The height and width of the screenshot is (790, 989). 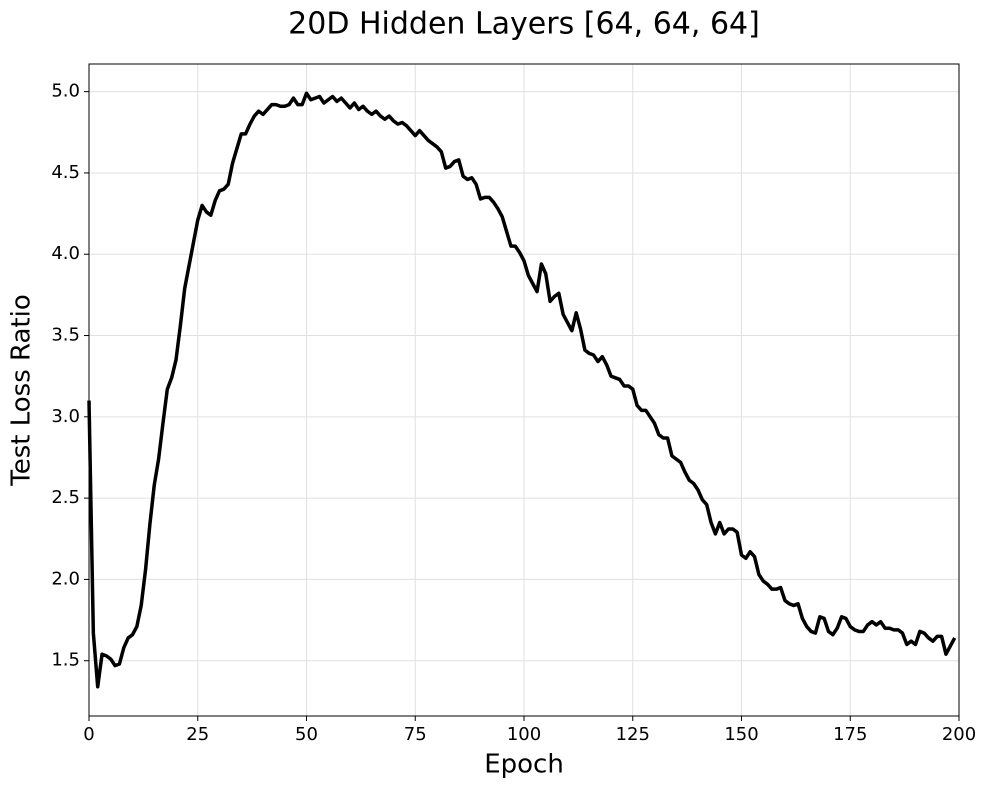 What do you see at coordinates (415, 734) in the screenshot?
I see `x-tick-label: 75` at bounding box center [415, 734].